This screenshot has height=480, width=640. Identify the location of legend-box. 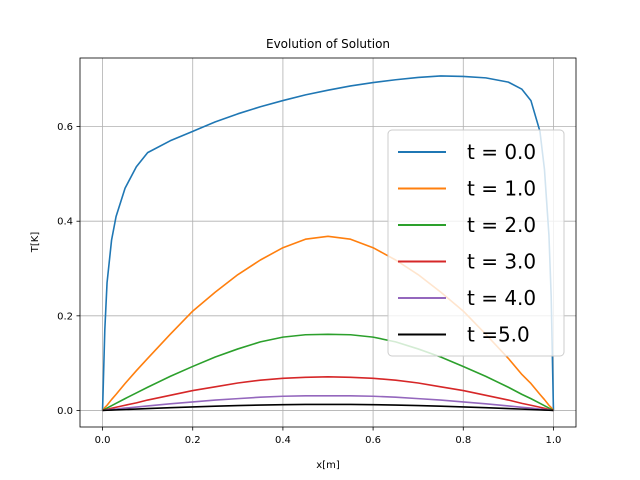
(476, 243).